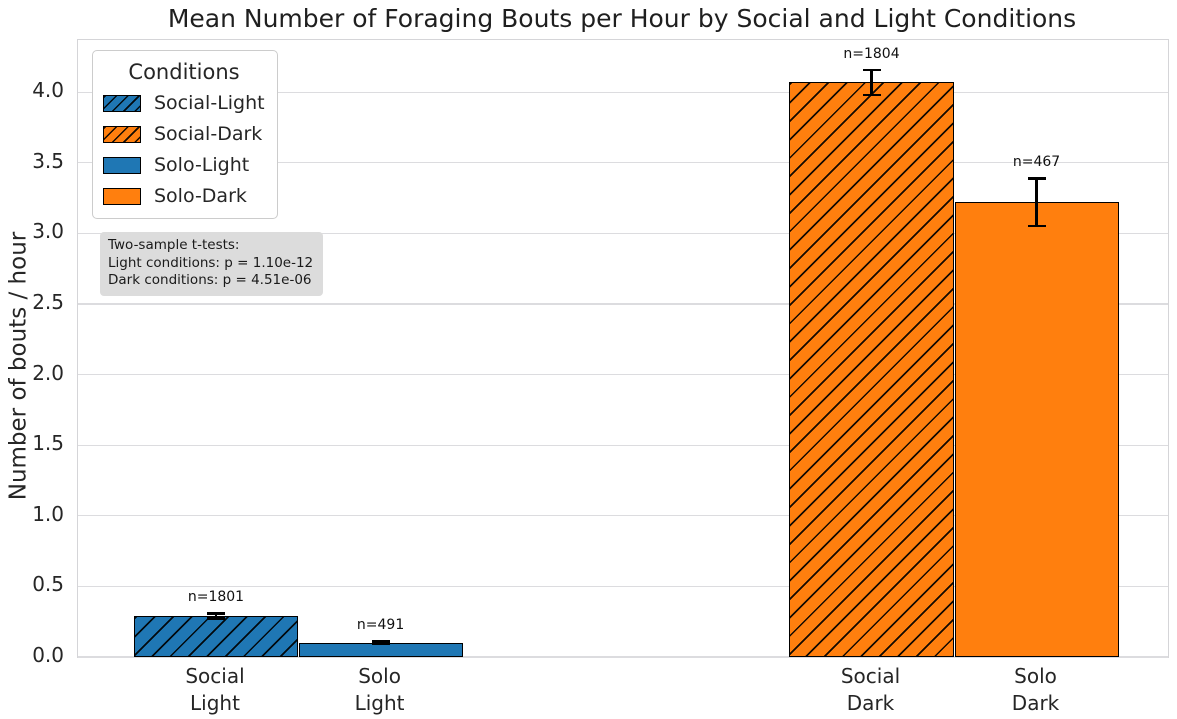 Image resolution: width=1177 pixels, height=719 pixels. I want to click on legend-swatch-solo-light, so click(122, 165).